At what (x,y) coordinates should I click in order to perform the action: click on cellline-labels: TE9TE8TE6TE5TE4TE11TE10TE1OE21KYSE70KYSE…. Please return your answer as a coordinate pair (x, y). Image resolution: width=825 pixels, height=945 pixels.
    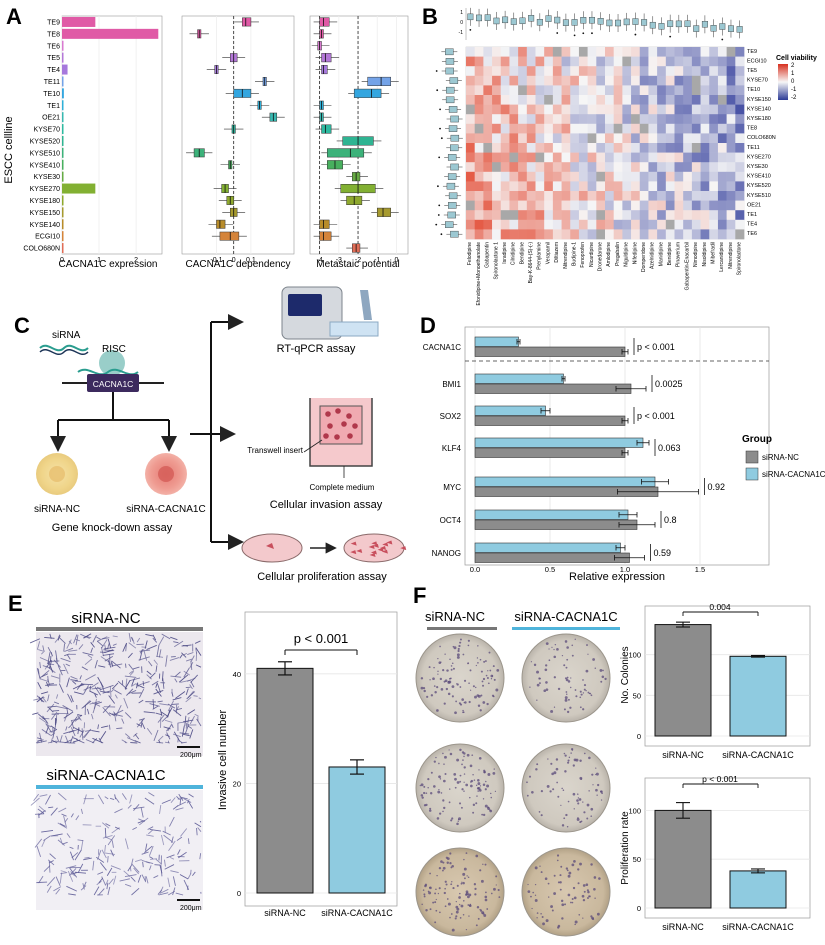
    Looking at the image, I should click on (41, 135).